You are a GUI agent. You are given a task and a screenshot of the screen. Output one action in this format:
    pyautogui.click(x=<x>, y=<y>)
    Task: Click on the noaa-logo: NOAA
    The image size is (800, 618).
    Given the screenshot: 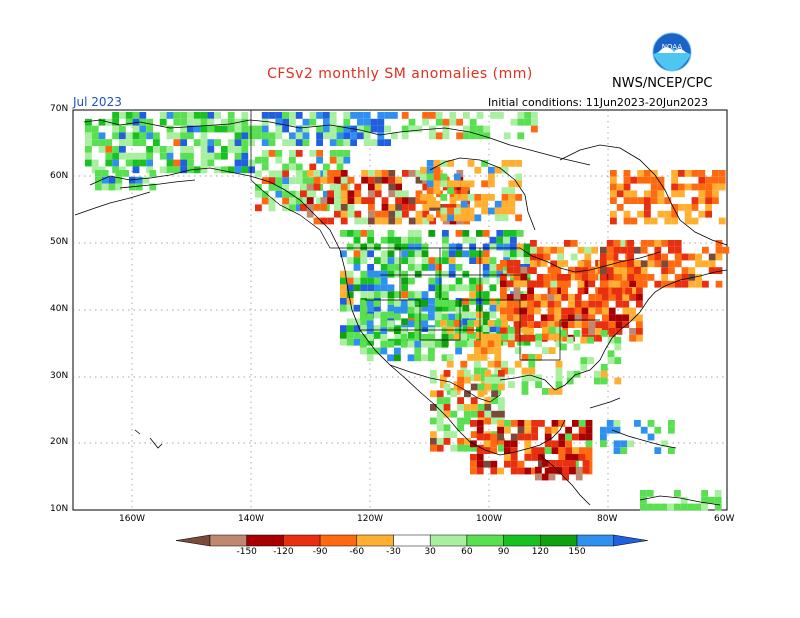 What is the action you would take?
    pyautogui.click(x=672, y=52)
    